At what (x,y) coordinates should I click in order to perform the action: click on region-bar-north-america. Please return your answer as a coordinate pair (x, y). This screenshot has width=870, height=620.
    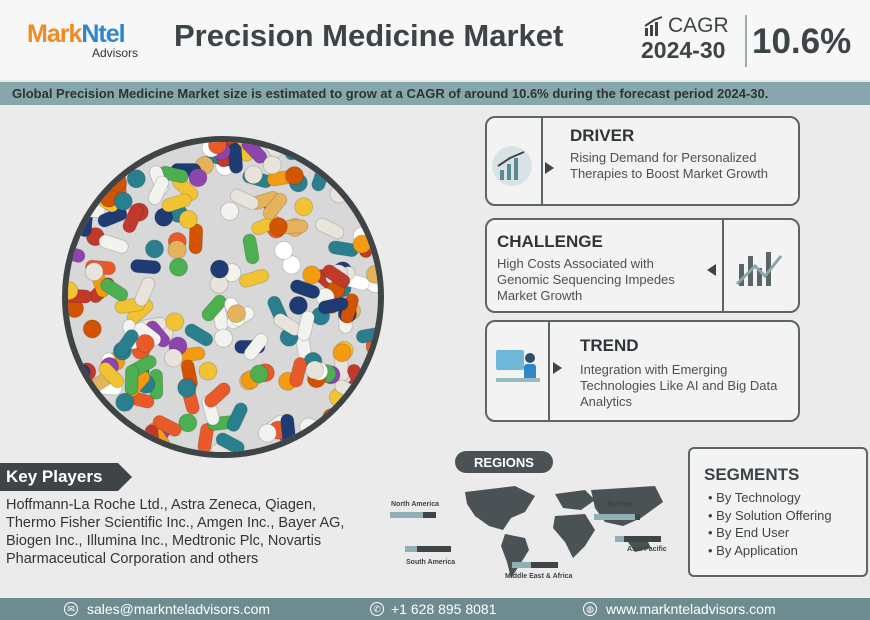
    Looking at the image, I should click on (413, 515).